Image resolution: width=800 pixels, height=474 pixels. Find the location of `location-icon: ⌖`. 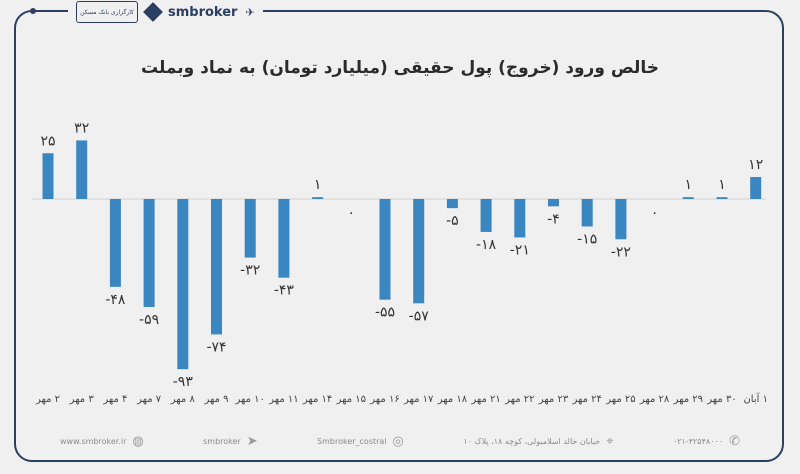

location-icon: ⌖ is located at coordinates (610, 441).